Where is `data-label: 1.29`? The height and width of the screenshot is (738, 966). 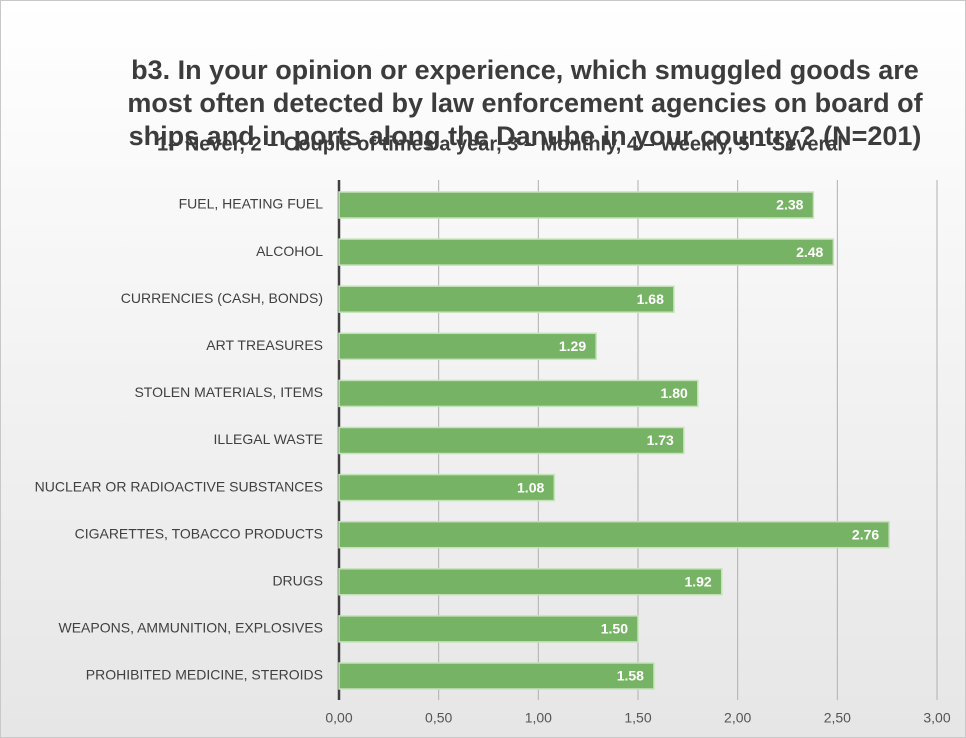 data-label: 1.29 is located at coordinates (572, 346).